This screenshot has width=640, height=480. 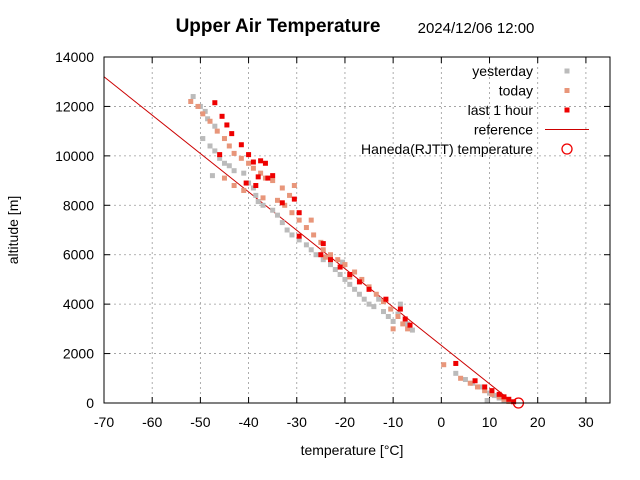 I want to click on legend-swatch-today, so click(x=567, y=90).